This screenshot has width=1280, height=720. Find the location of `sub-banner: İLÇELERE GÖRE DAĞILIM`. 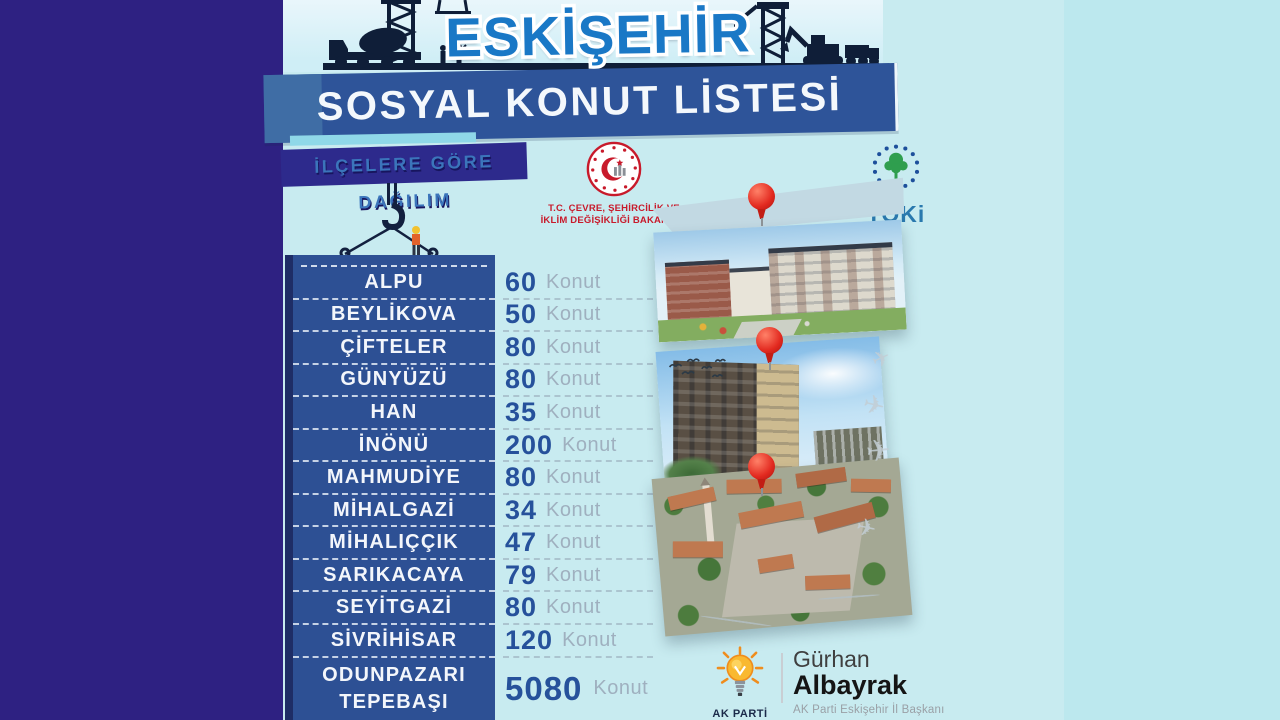

sub-banner: İLÇELERE GÖRE DAĞILIM is located at coordinates (404, 177).